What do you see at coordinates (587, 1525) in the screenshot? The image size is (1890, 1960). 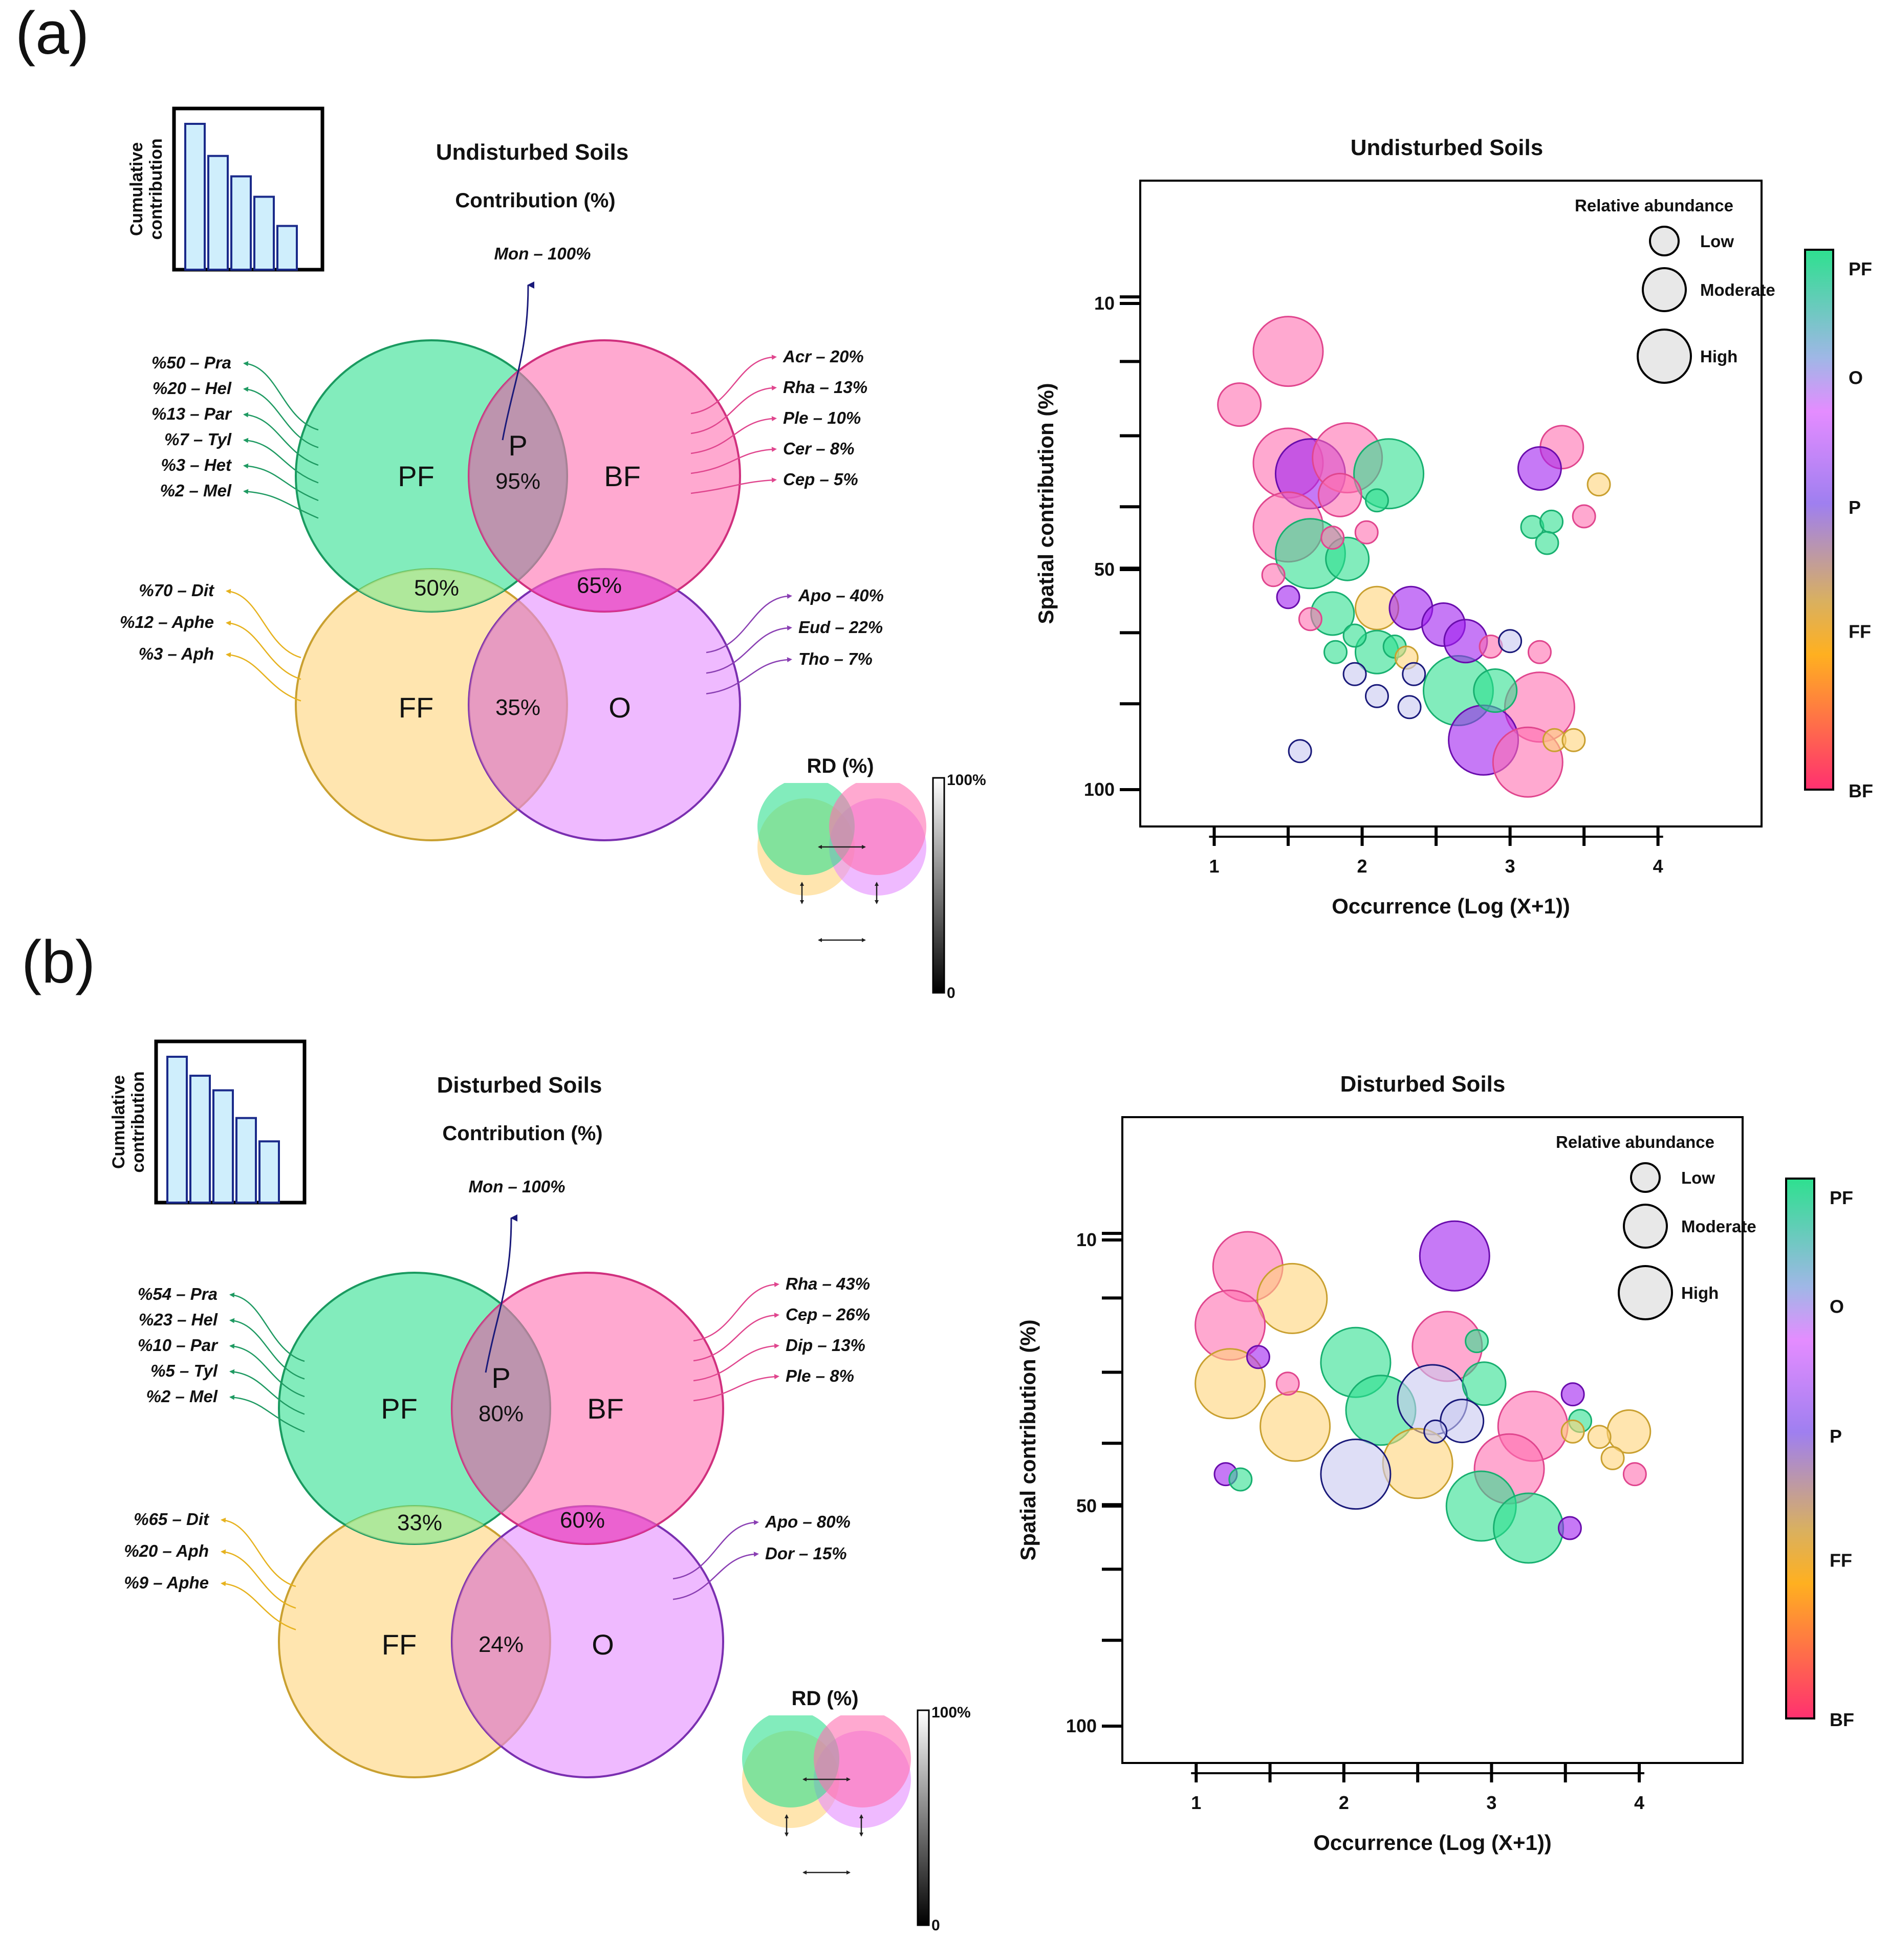 I see `venn-overlap-bf-o` at bounding box center [587, 1525].